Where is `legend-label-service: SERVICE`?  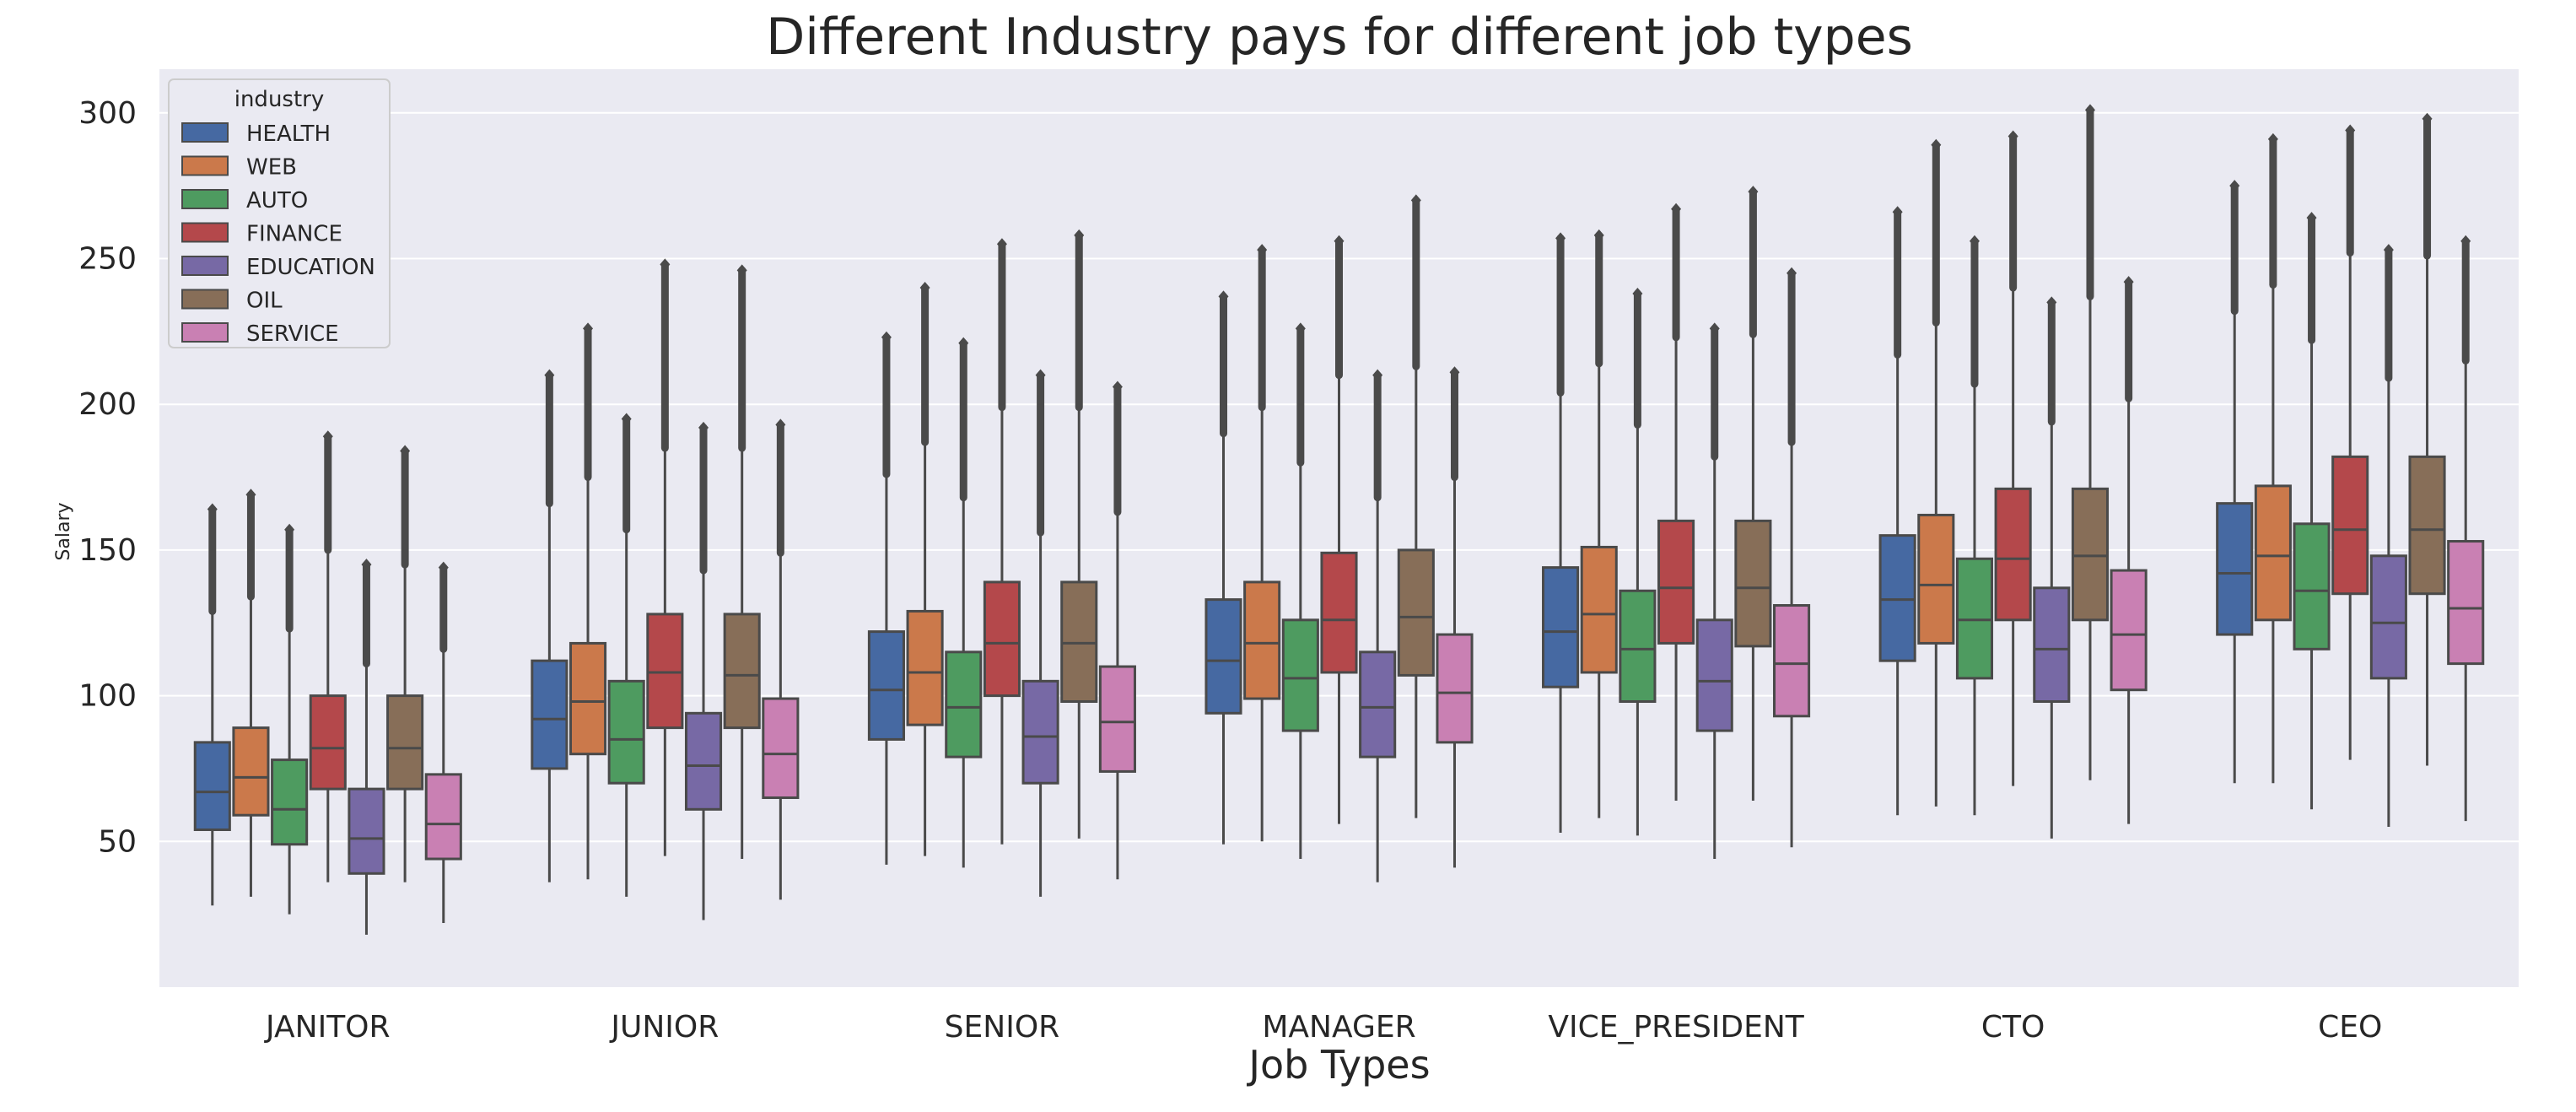
legend-label-service: SERVICE is located at coordinates (292, 334).